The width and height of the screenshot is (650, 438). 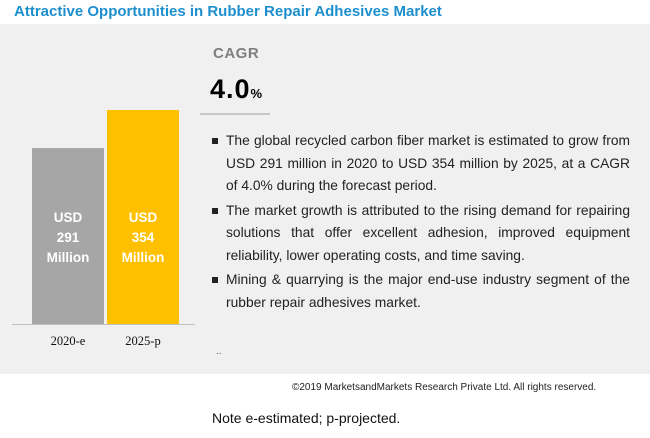 What do you see at coordinates (256, 93) in the screenshot?
I see `cagr-unit: %` at bounding box center [256, 93].